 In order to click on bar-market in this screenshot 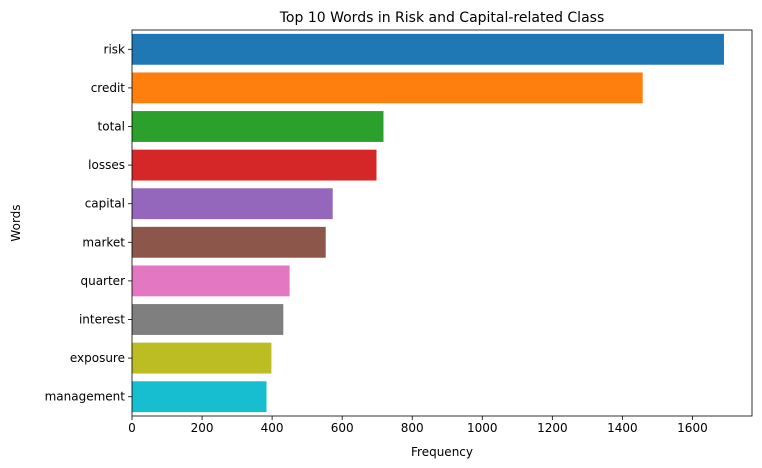, I will do `click(229, 242)`.